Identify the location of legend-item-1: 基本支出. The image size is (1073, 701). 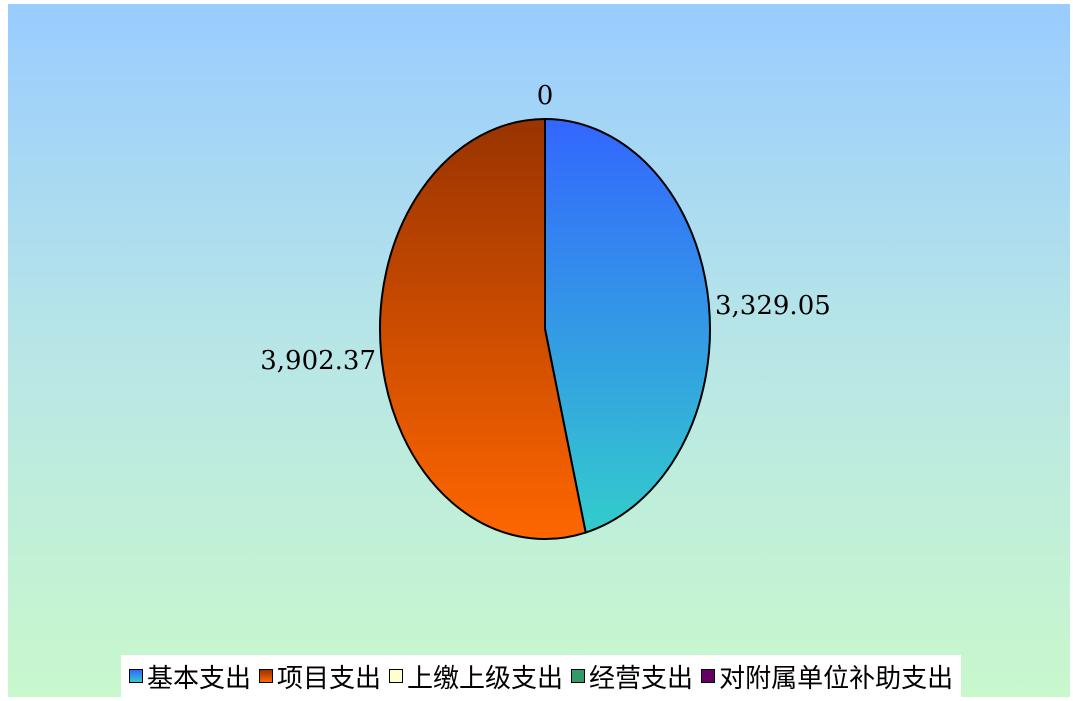
(190, 676).